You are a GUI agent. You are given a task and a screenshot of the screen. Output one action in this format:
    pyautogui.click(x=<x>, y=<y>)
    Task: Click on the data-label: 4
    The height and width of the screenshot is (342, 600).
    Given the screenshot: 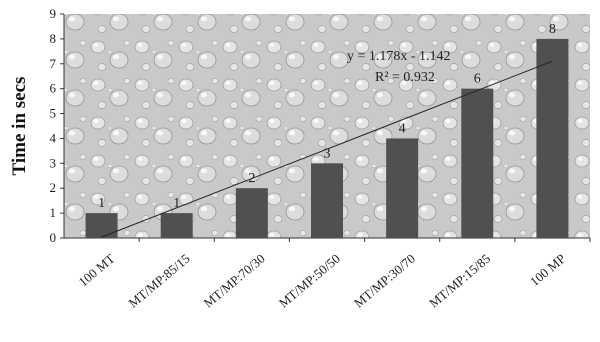 What is the action you would take?
    pyautogui.click(x=402, y=128)
    